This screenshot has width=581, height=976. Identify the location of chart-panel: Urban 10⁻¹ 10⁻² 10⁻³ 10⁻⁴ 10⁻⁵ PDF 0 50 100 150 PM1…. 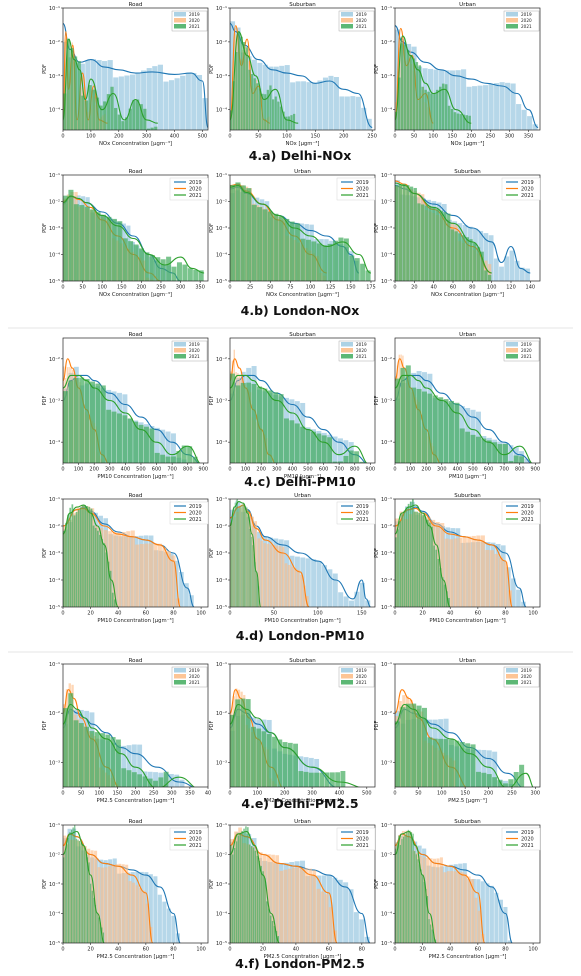
(292, 558).